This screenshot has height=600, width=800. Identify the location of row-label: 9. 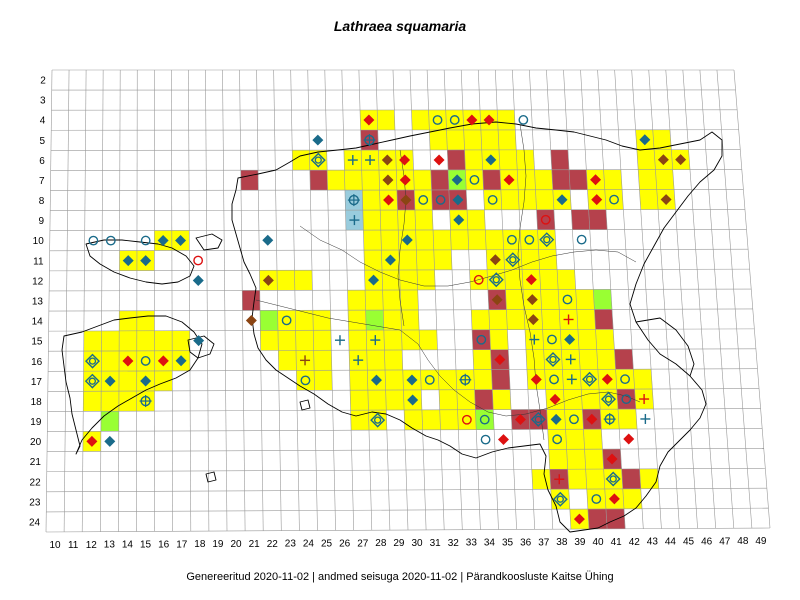
(41, 221).